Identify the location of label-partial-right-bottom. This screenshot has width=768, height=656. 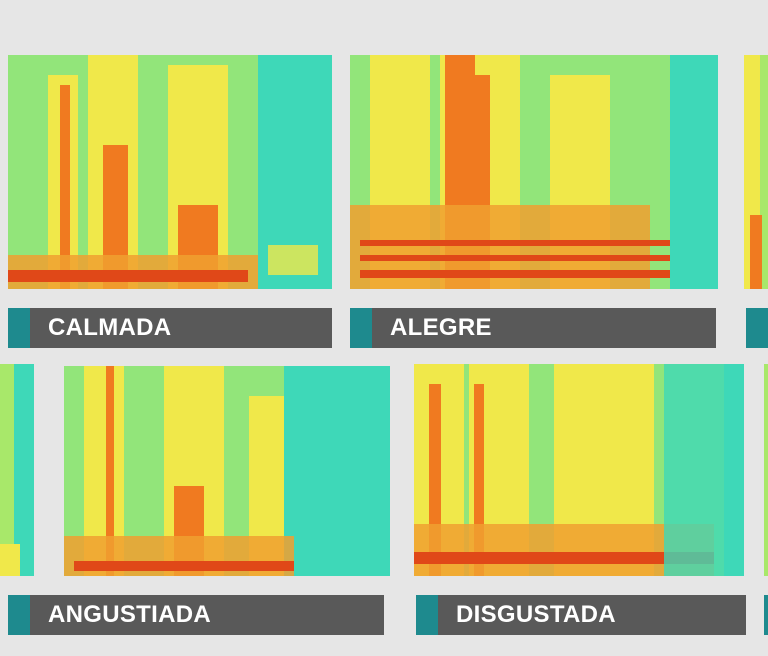
(766, 615).